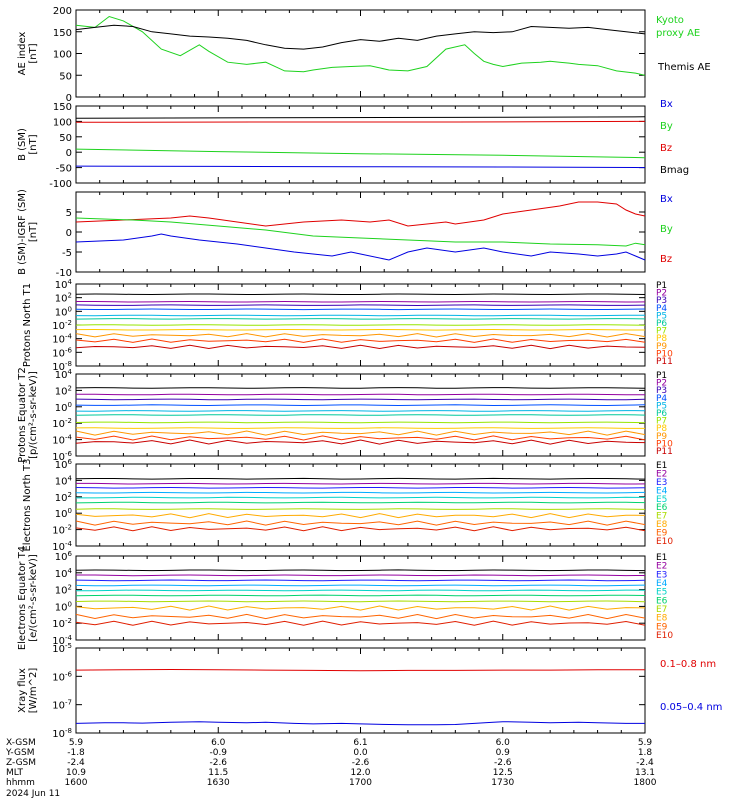  Describe the element at coordinates (688, 664) in the screenshot. I see `legend-entry: 0.1–0.8 nm` at that location.